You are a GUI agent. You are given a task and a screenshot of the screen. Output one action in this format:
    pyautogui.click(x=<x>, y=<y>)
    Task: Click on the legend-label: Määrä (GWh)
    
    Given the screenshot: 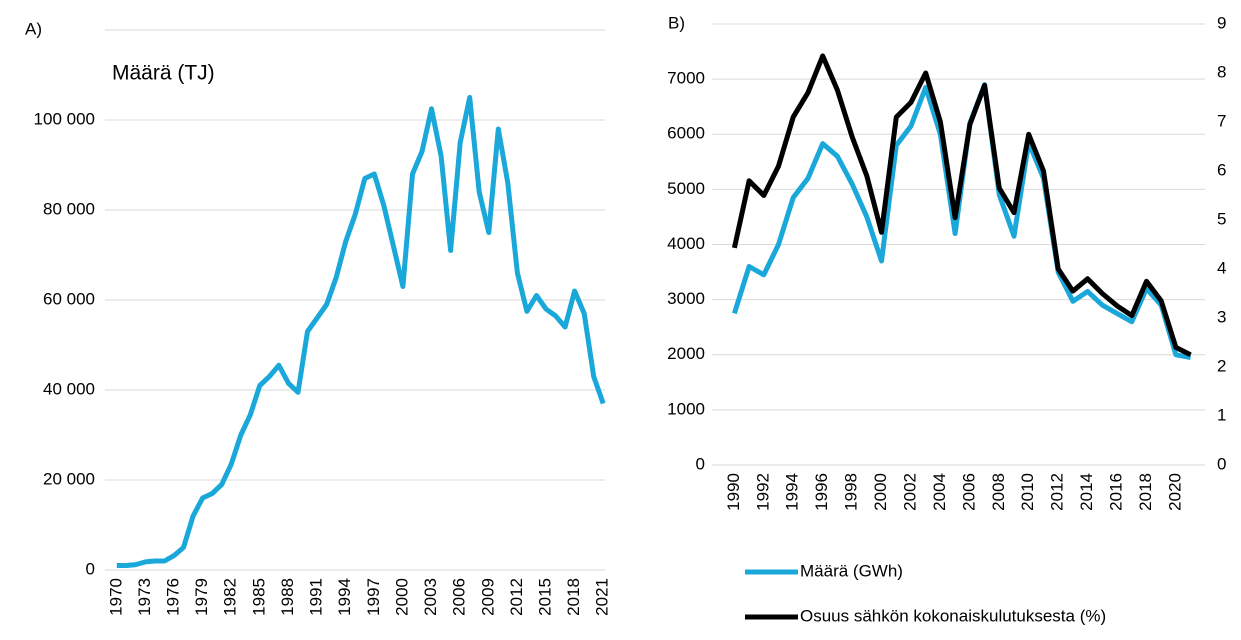 What is the action you would take?
    pyautogui.click(x=851, y=570)
    